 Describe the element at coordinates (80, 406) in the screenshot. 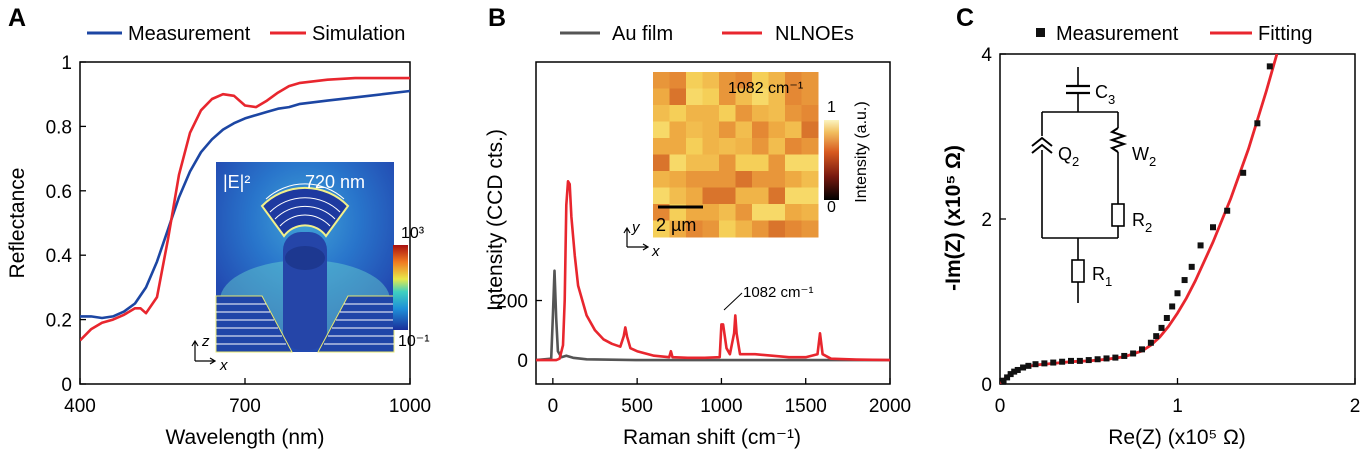

I see `x-tick-label: 400` at that location.